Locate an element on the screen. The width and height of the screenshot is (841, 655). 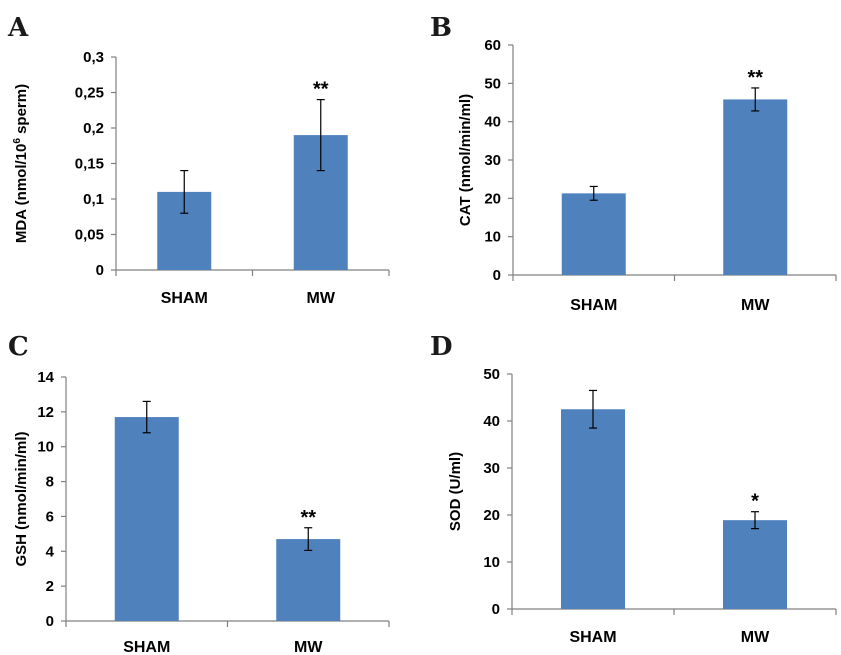
y-axis-title: GSH (nmol/min/ml) is located at coordinates (21, 498).